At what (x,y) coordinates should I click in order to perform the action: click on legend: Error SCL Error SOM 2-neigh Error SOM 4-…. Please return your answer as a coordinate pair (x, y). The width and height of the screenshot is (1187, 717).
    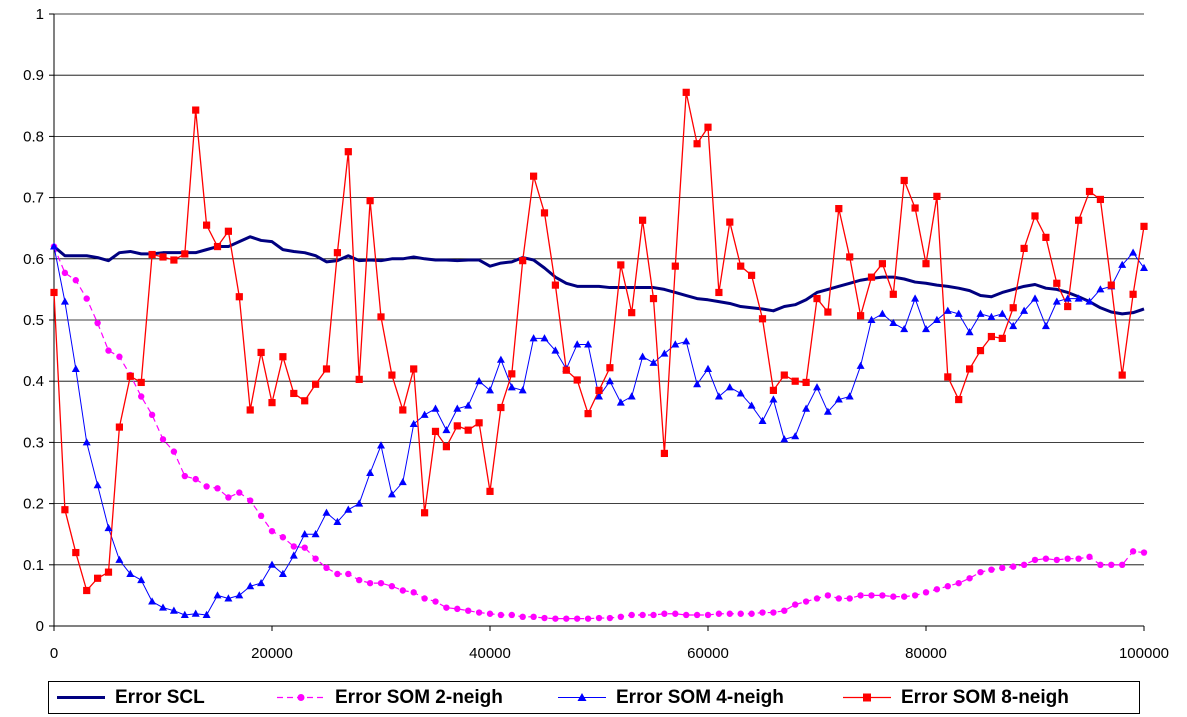
    Looking at the image, I should click on (594, 697).